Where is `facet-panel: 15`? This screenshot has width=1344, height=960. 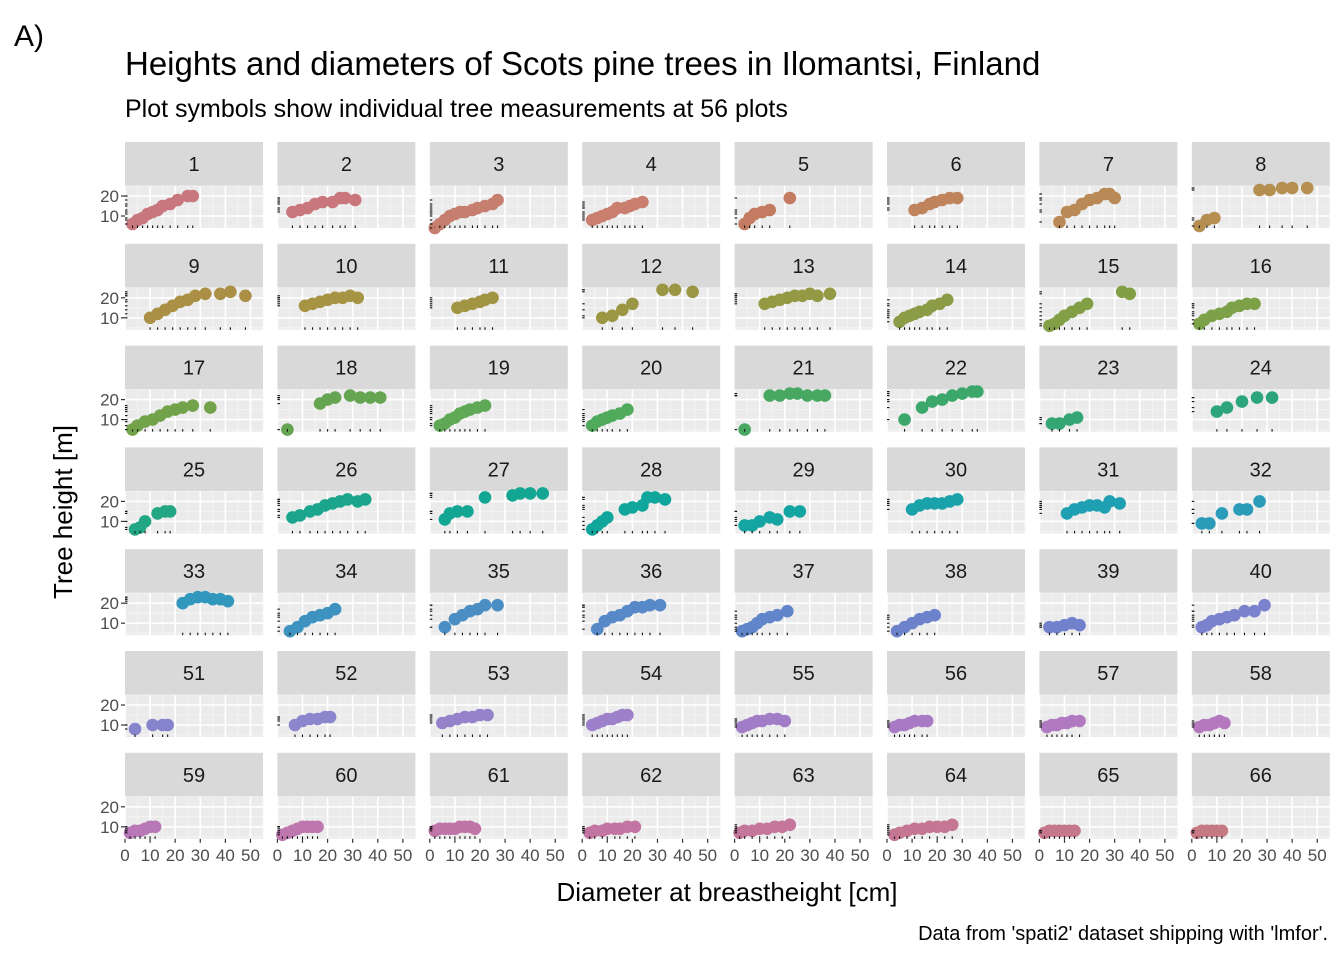 facet-panel: 15 is located at coordinates (1108, 288).